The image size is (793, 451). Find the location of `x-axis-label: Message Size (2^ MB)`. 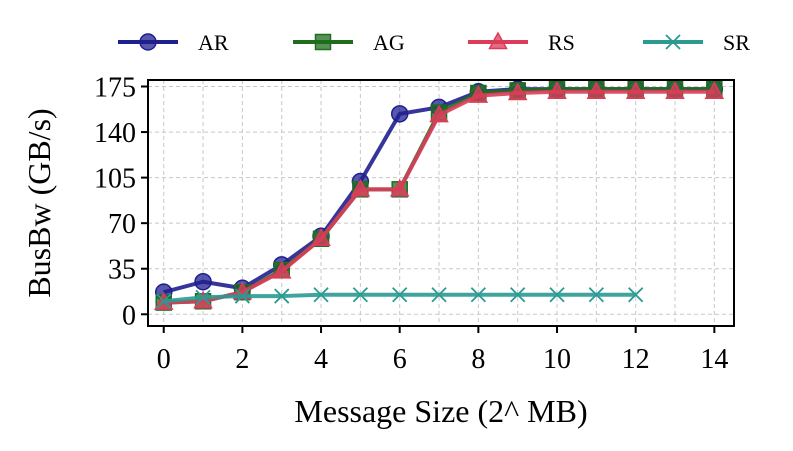

x-axis-label: Message Size (2^ MB) is located at coordinates (440, 411).